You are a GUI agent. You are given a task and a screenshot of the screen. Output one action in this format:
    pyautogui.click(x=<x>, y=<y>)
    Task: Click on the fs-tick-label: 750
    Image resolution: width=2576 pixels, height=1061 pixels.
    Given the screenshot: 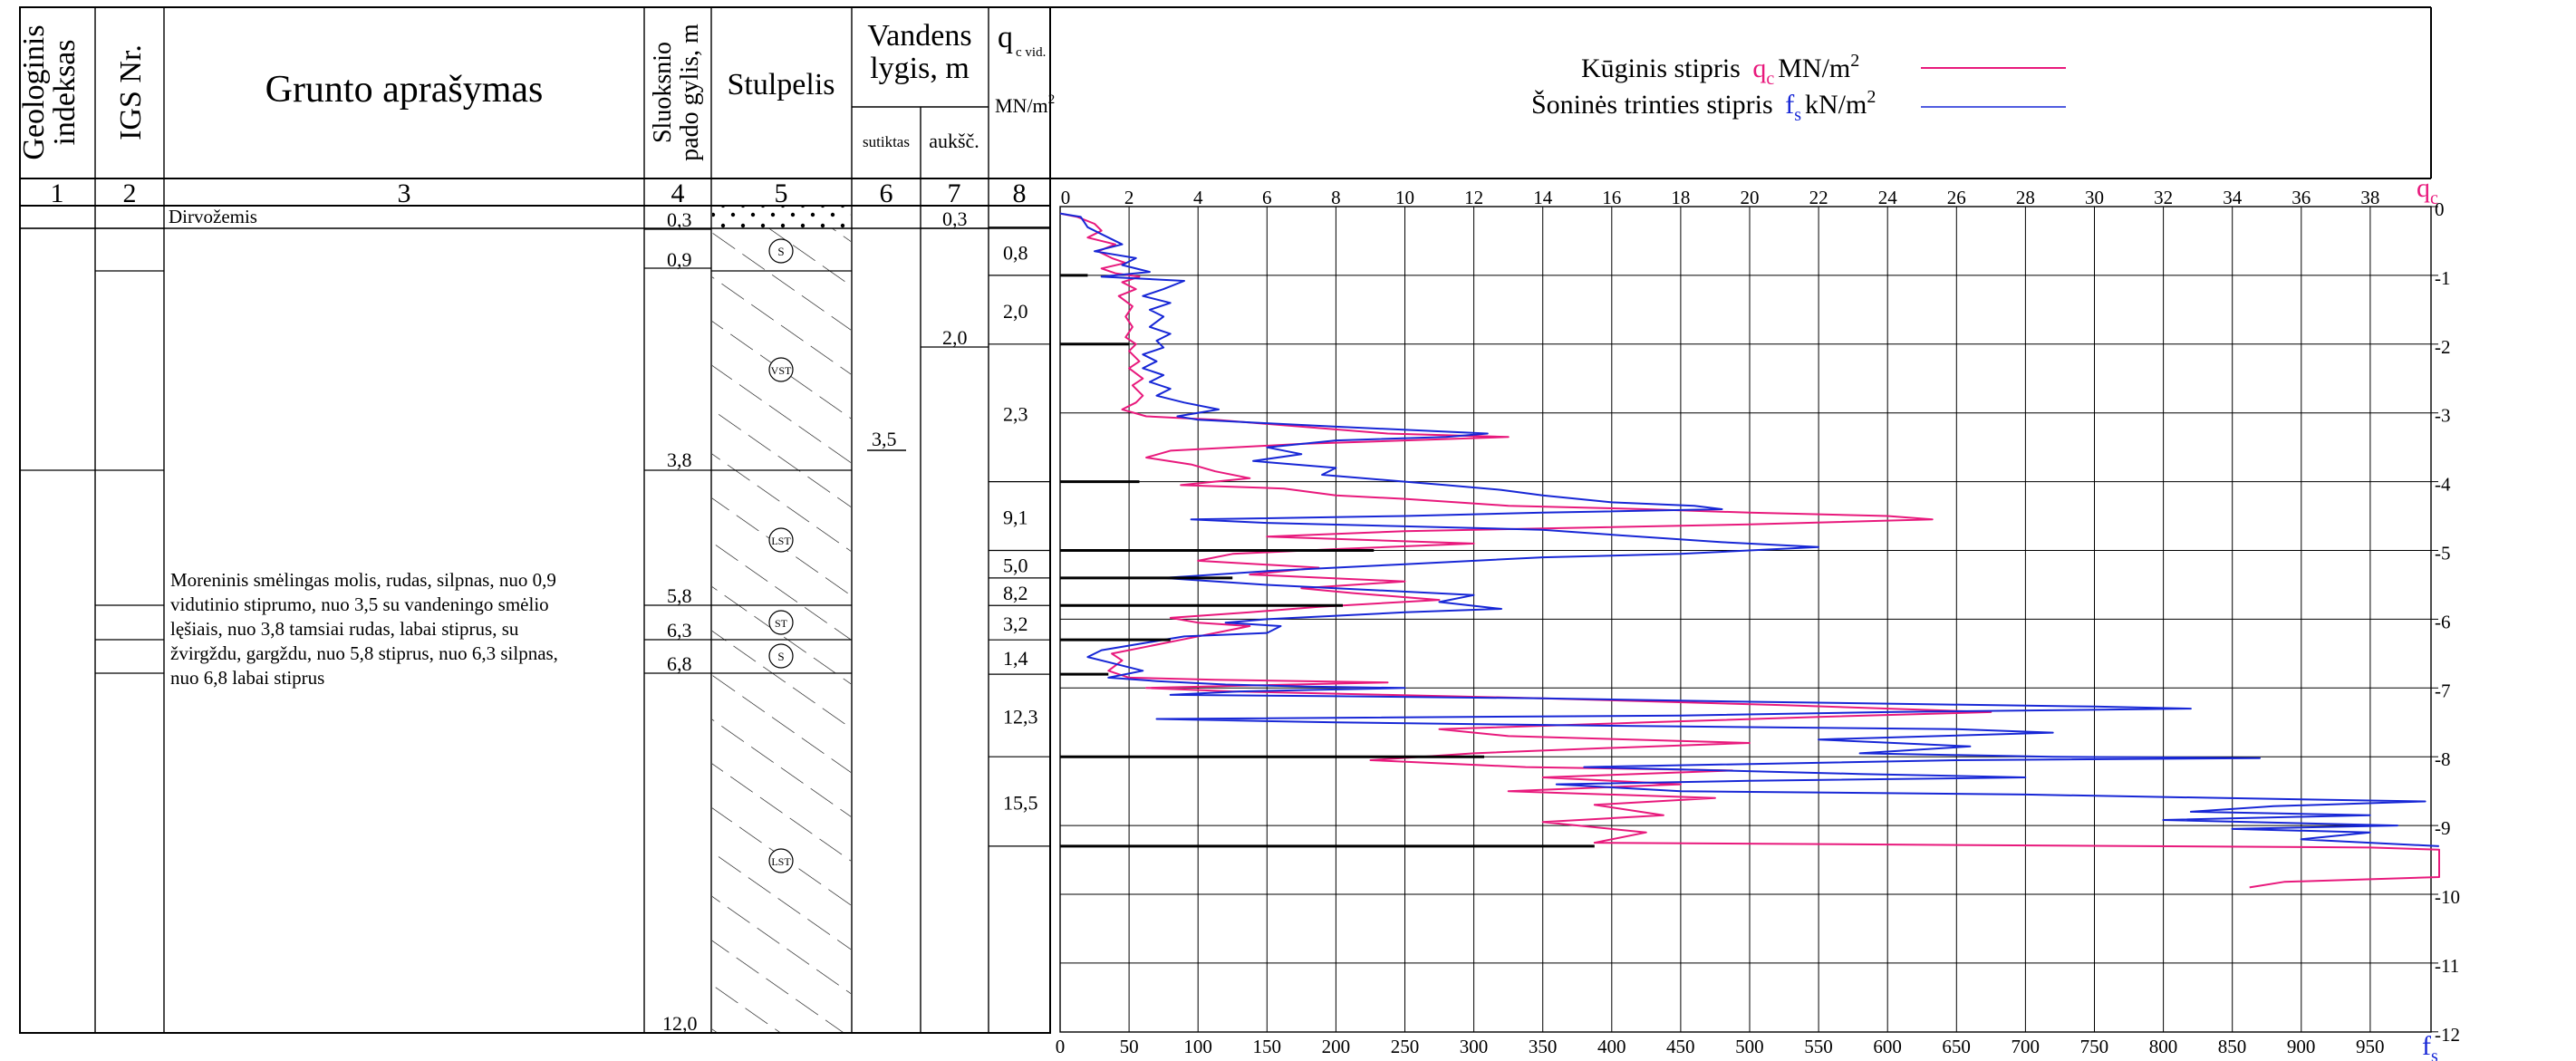 What is the action you would take?
    pyautogui.click(x=2094, y=1046)
    